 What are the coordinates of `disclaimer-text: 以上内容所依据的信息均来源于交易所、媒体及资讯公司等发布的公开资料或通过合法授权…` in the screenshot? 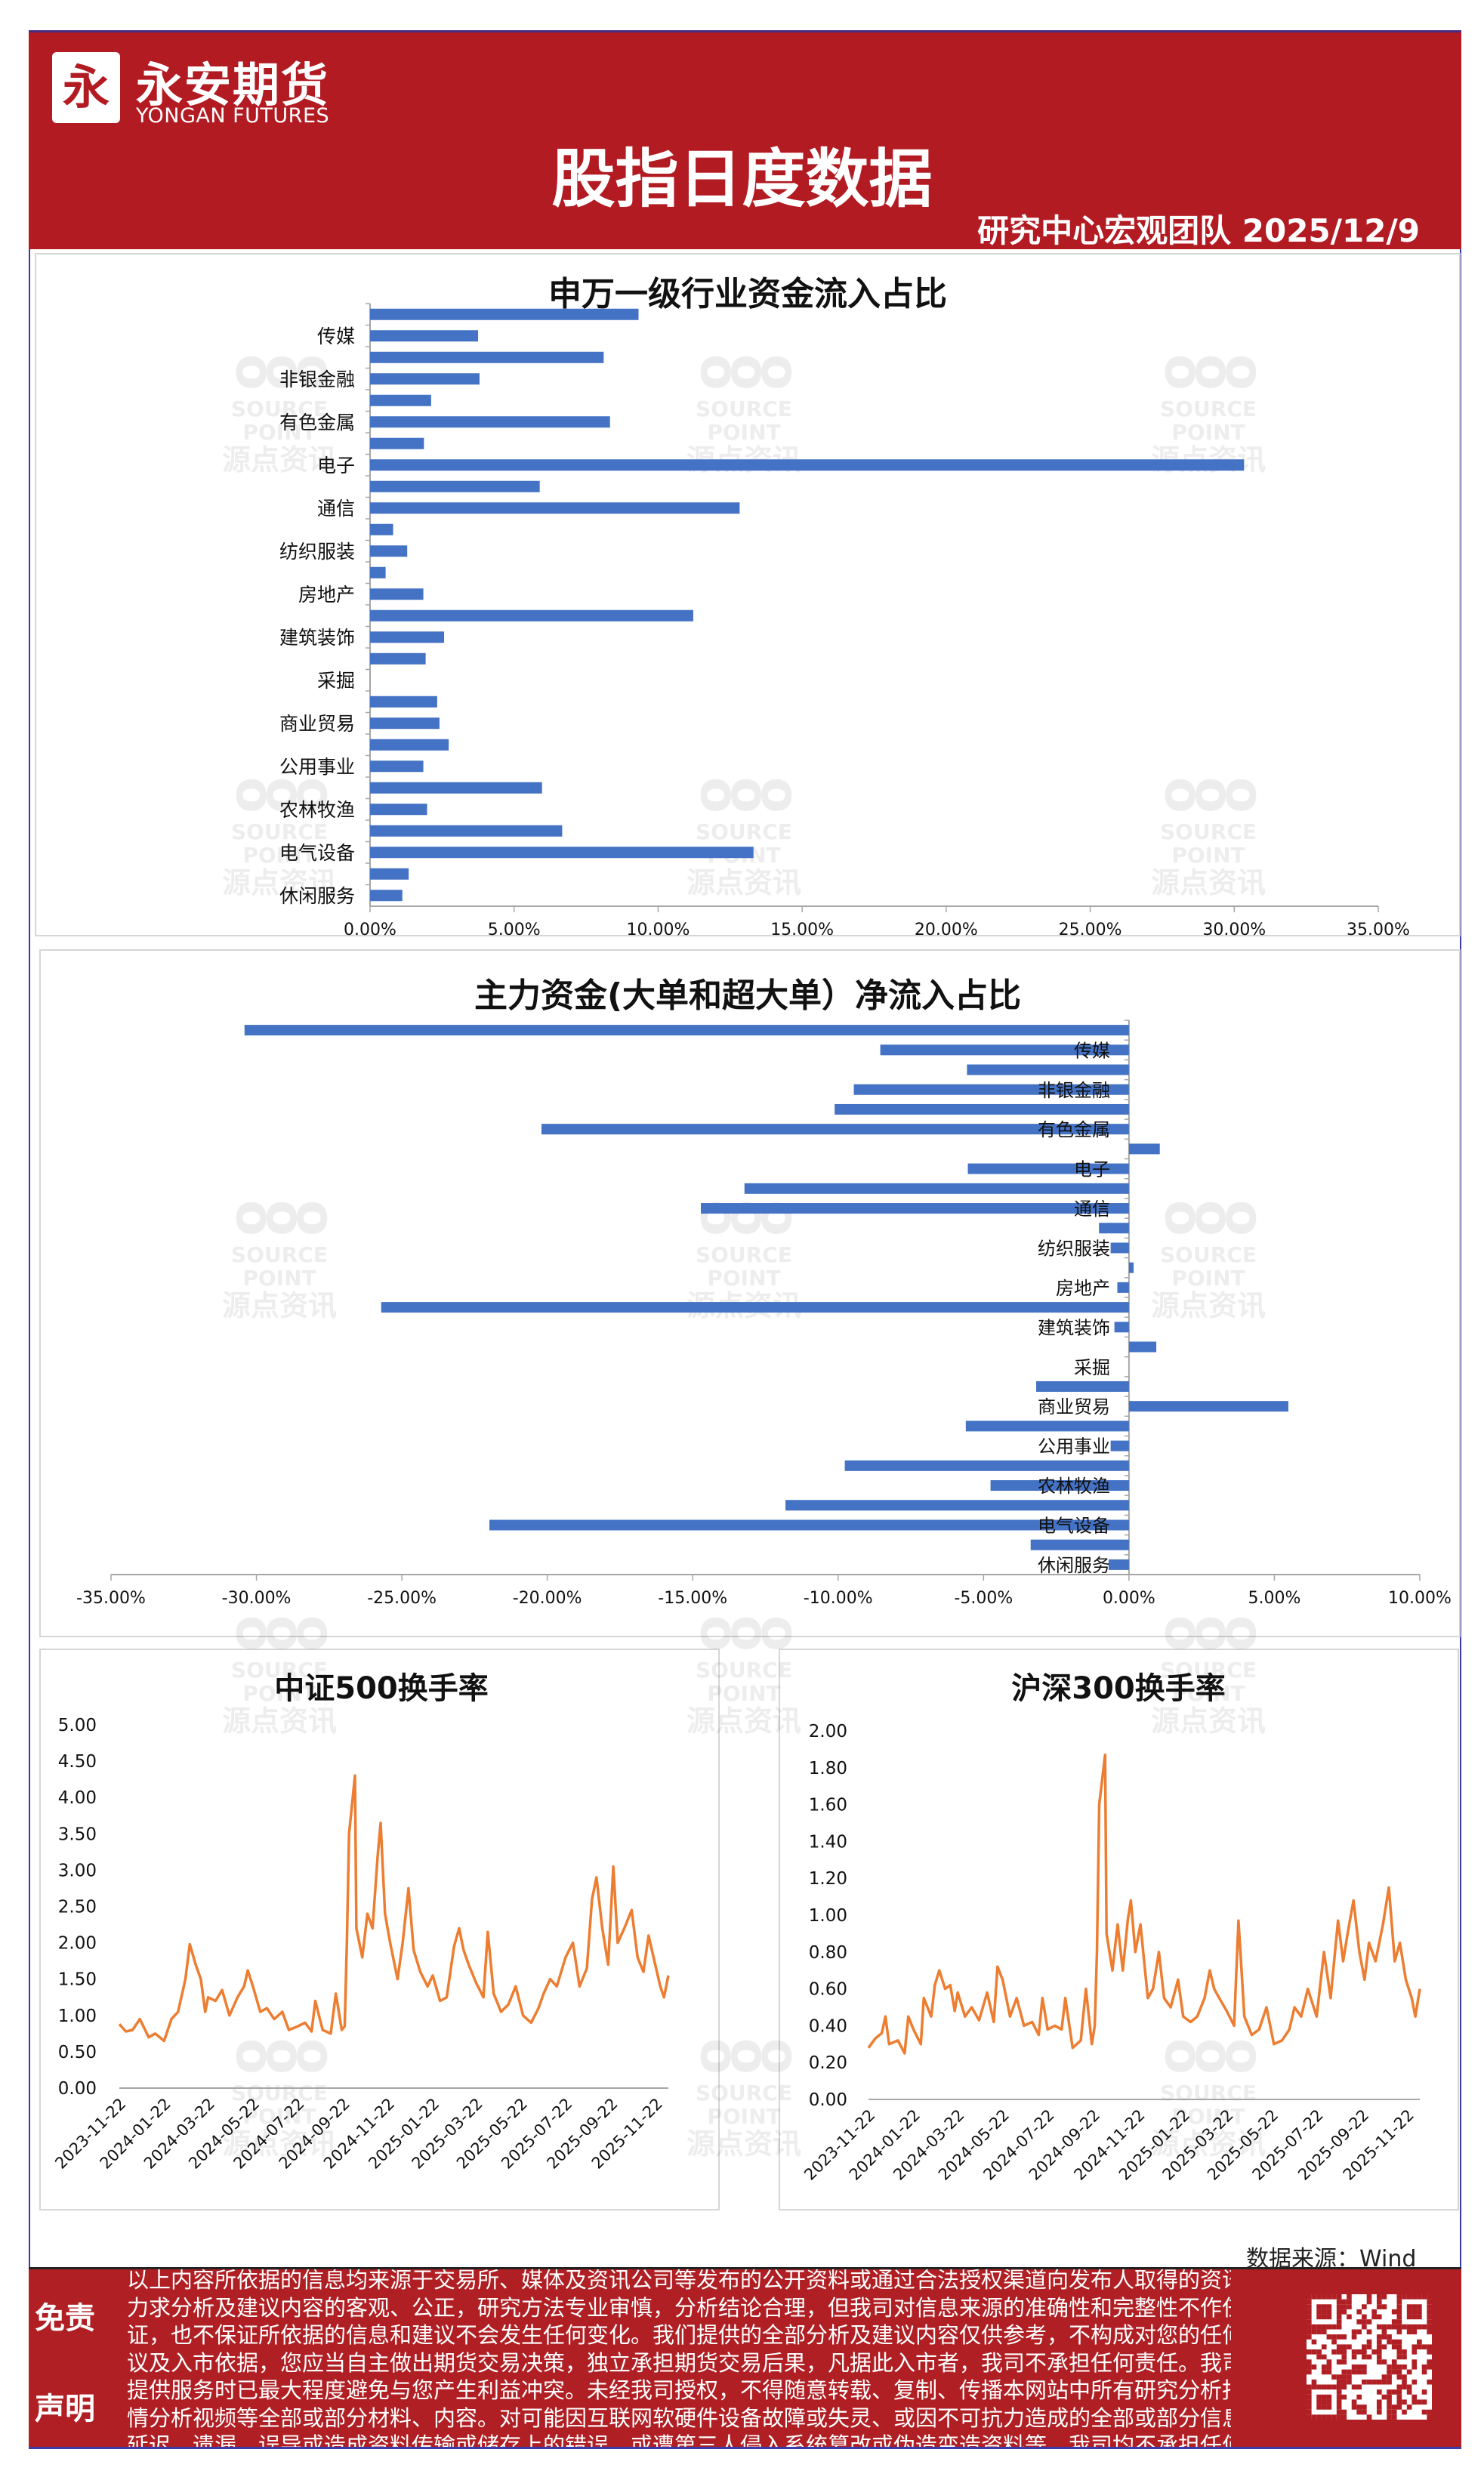 It's located at (679, 2357).